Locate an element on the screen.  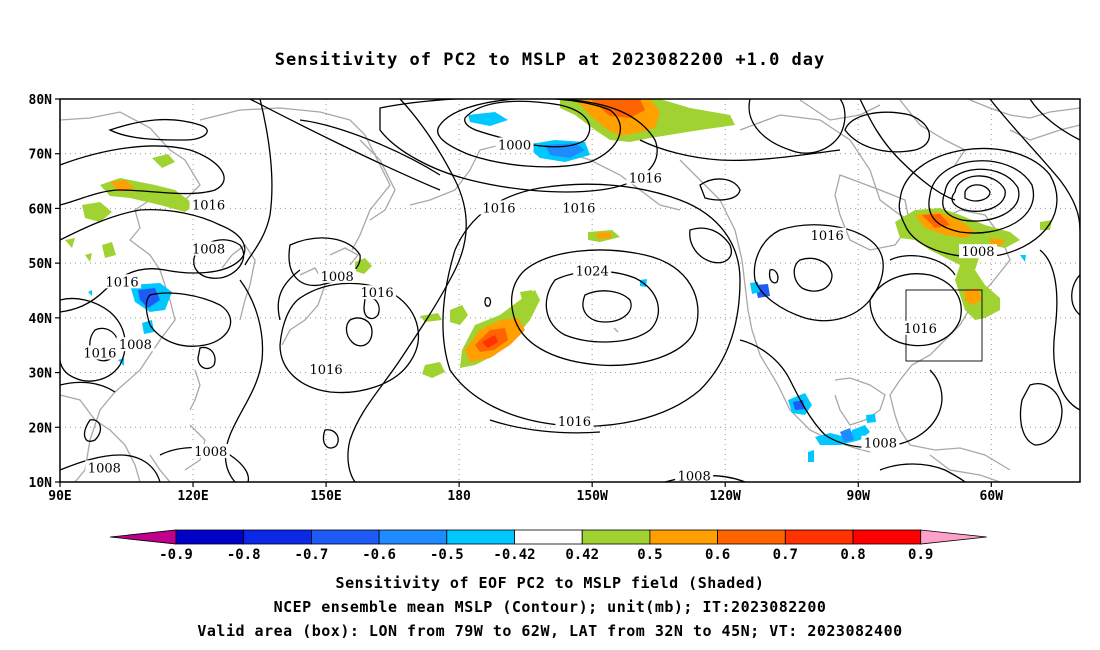
contour-label: 1000 is located at coordinates (514, 146).